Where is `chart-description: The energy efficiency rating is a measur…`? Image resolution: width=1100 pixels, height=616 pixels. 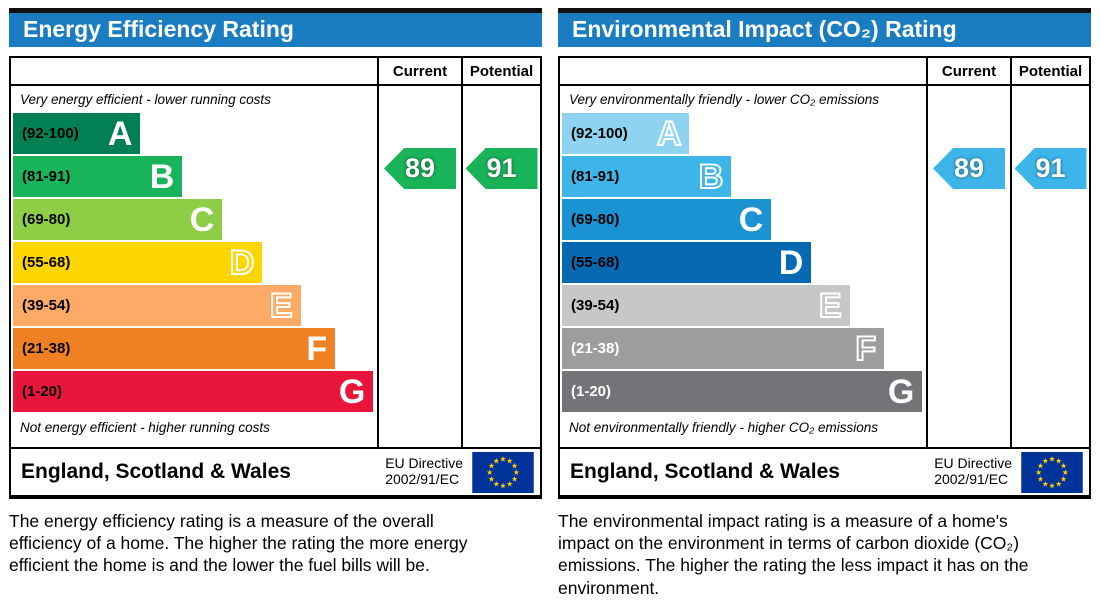 chart-description: The energy efficiency rating is a measur… is located at coordinates (238, 543).